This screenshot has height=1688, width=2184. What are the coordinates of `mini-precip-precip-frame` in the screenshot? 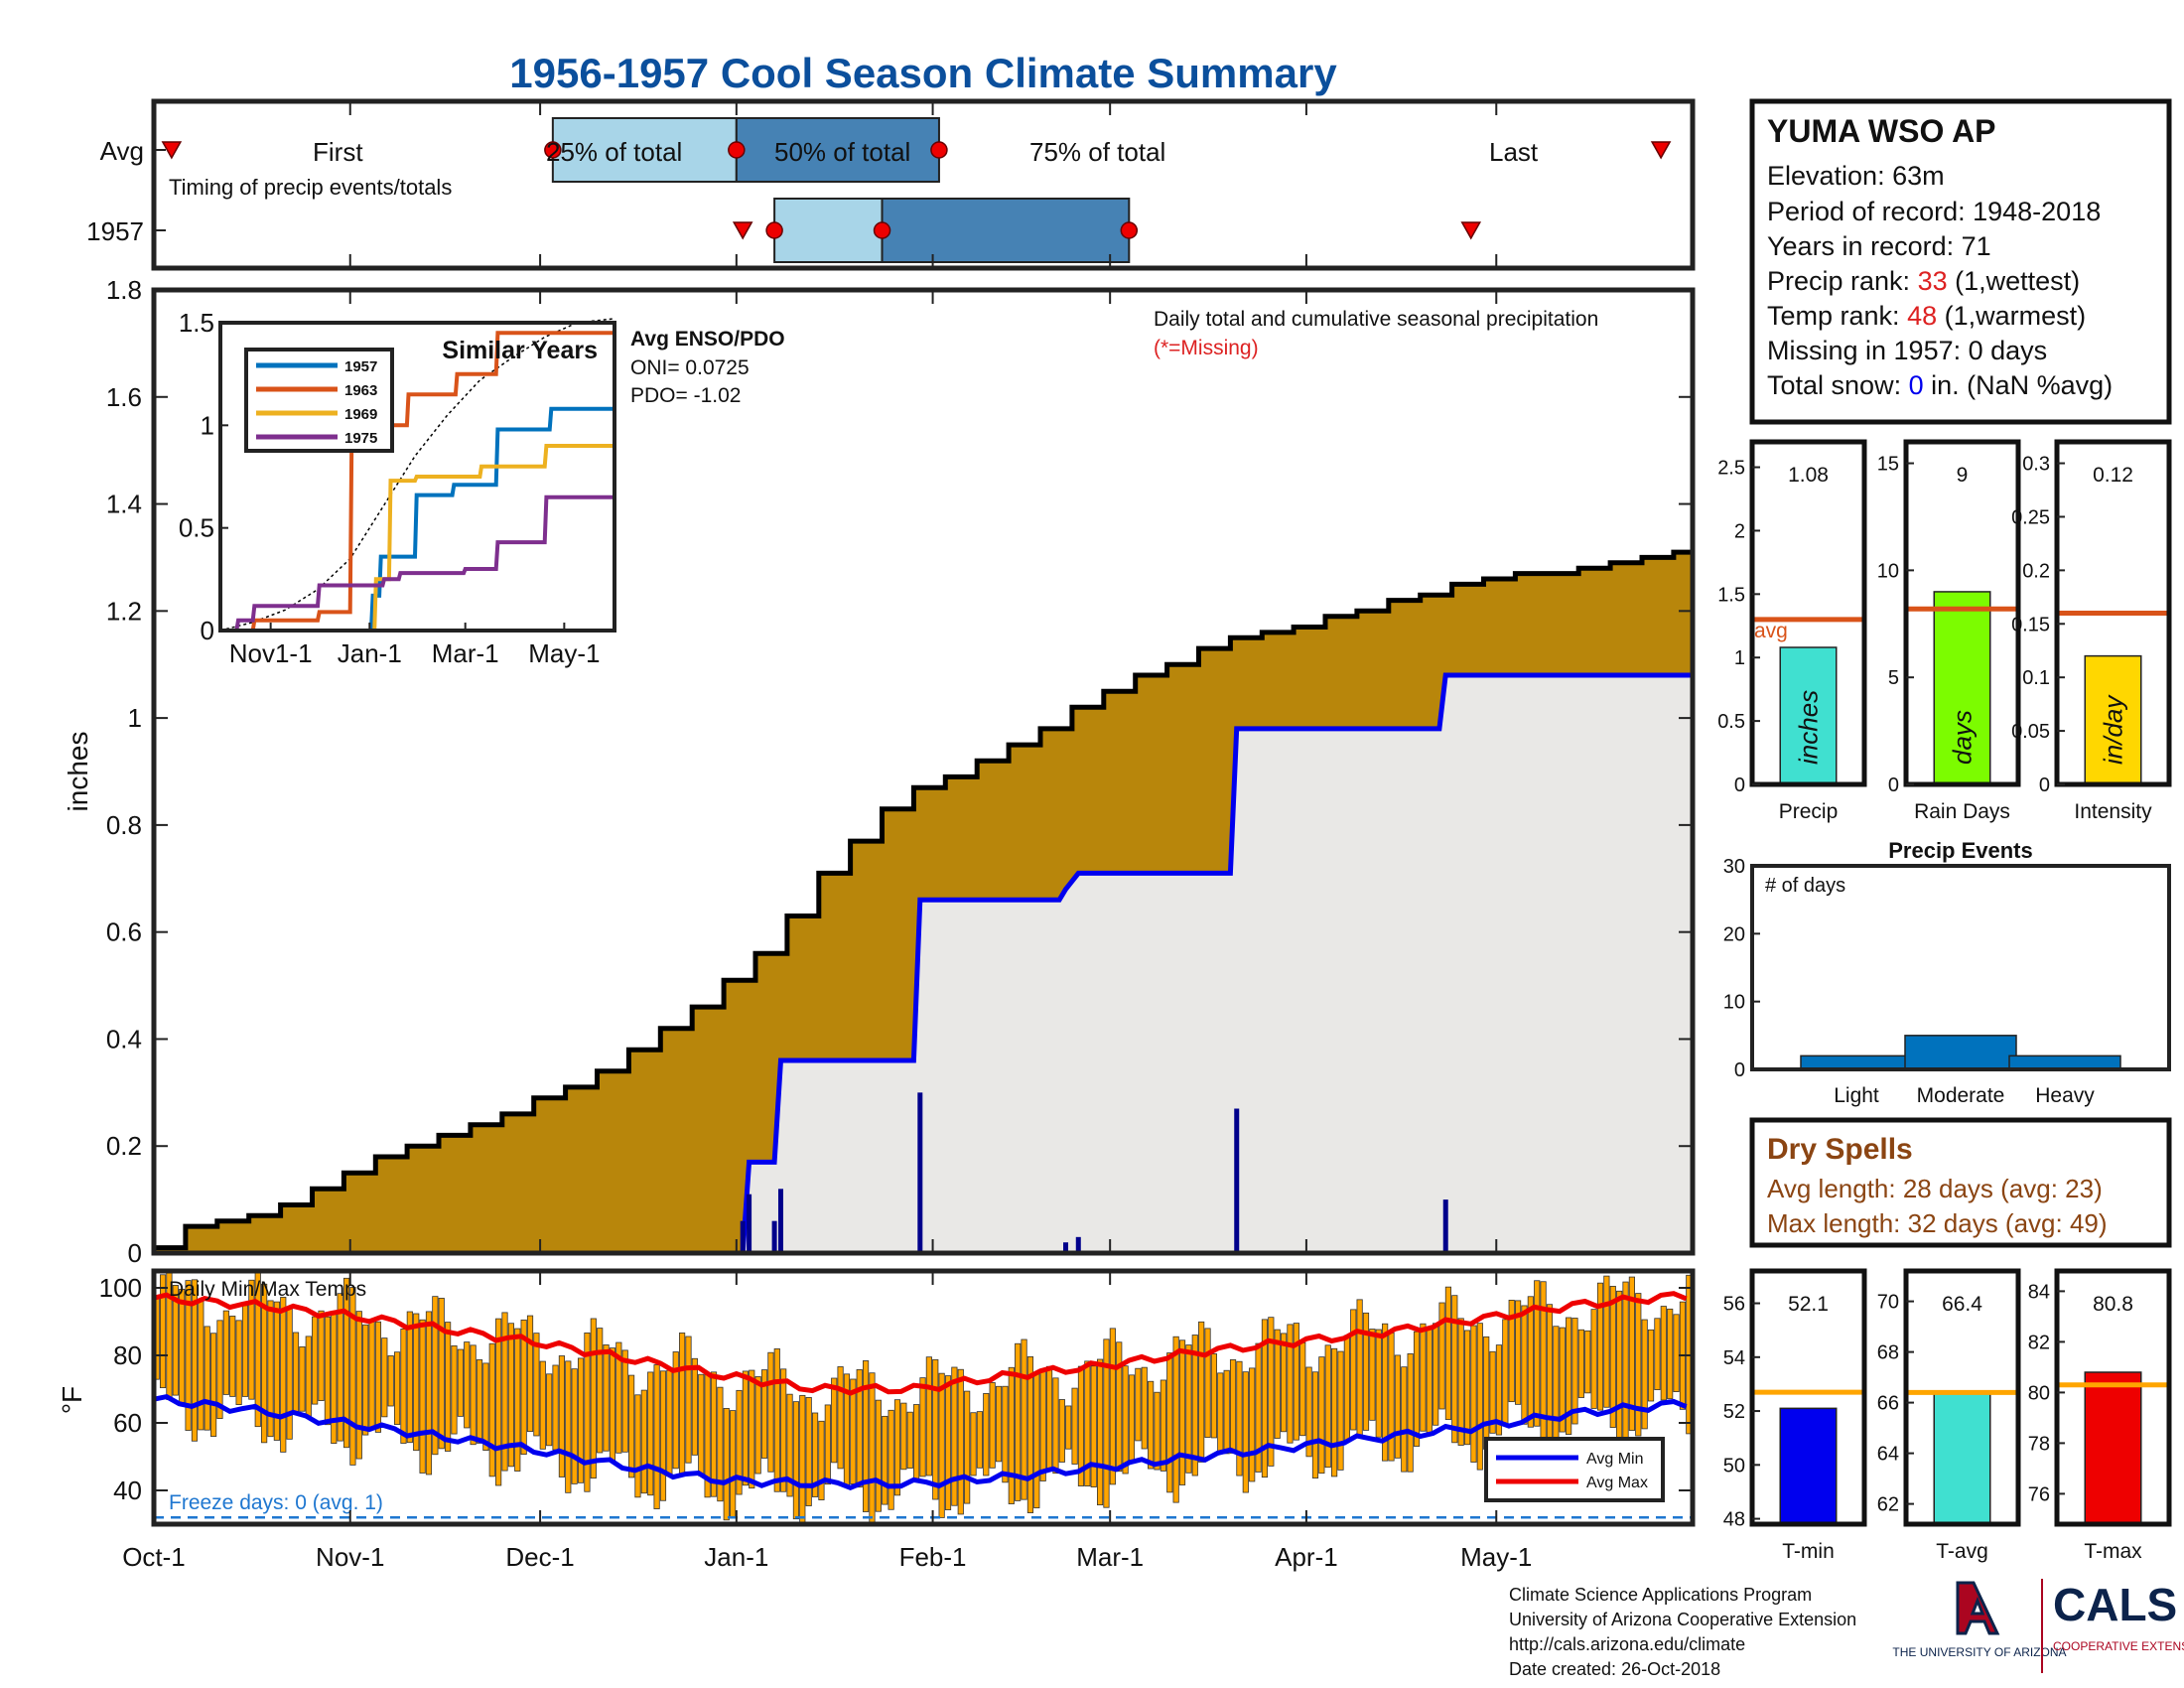 It's located at (1808, 613).